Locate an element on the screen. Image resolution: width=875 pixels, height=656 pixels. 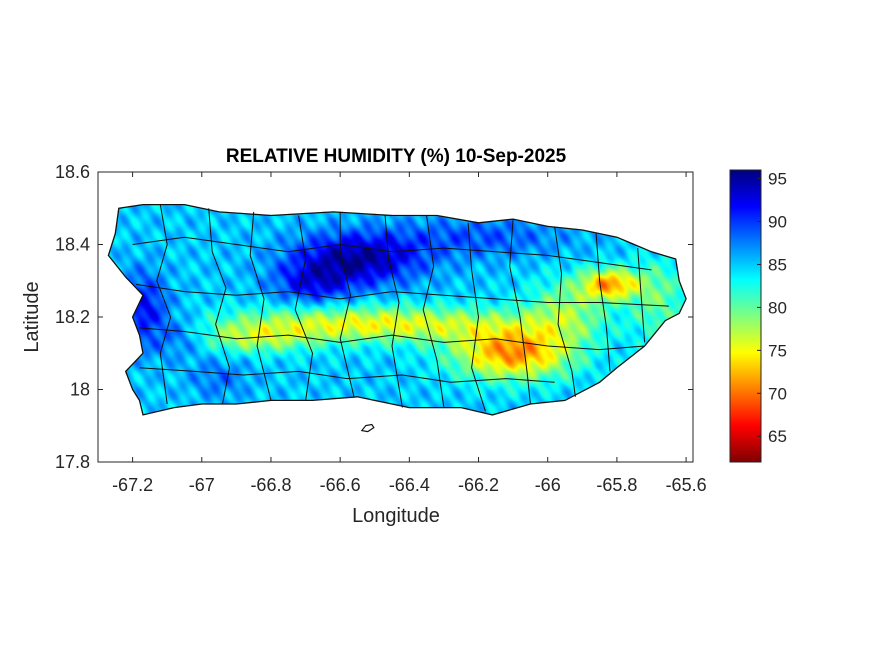
x-tick-label: -66.8 is located at coordinates (270, 485).